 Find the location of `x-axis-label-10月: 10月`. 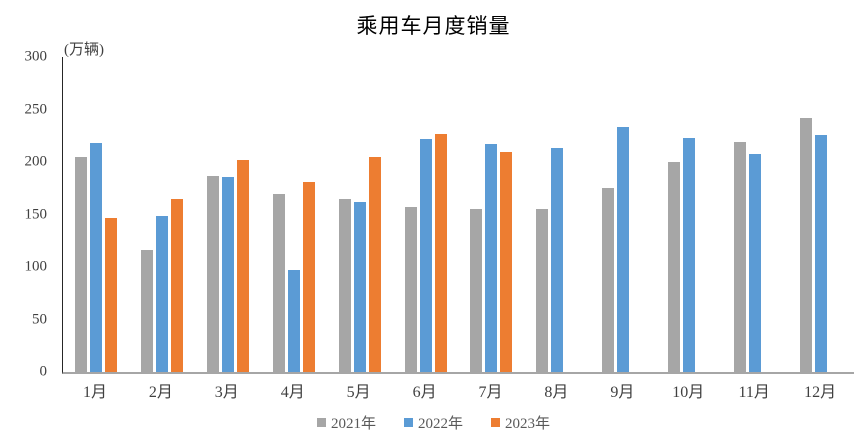

x-axis-label-10月: 10月 is located at coordinates (688, 392).